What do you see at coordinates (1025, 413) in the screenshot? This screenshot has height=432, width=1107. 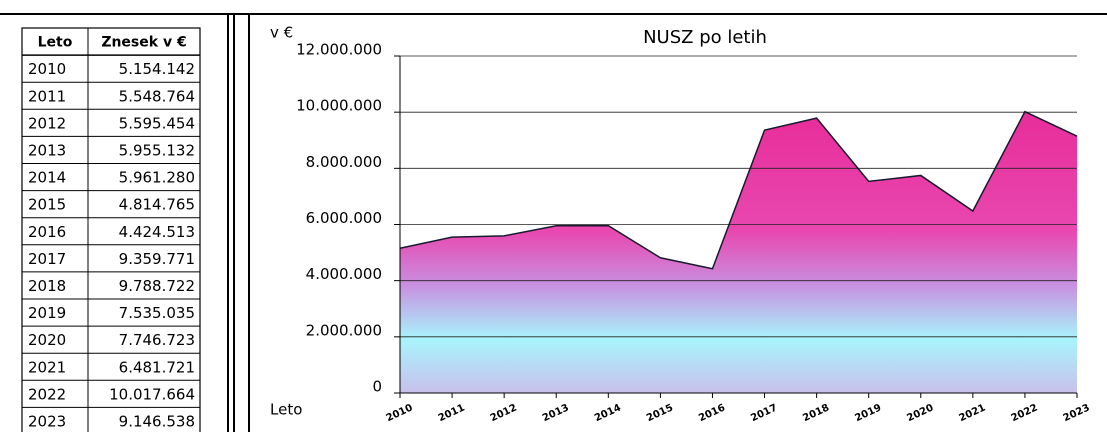 I see `x-tick-label: 2022` at bounding box center [1025, 413].